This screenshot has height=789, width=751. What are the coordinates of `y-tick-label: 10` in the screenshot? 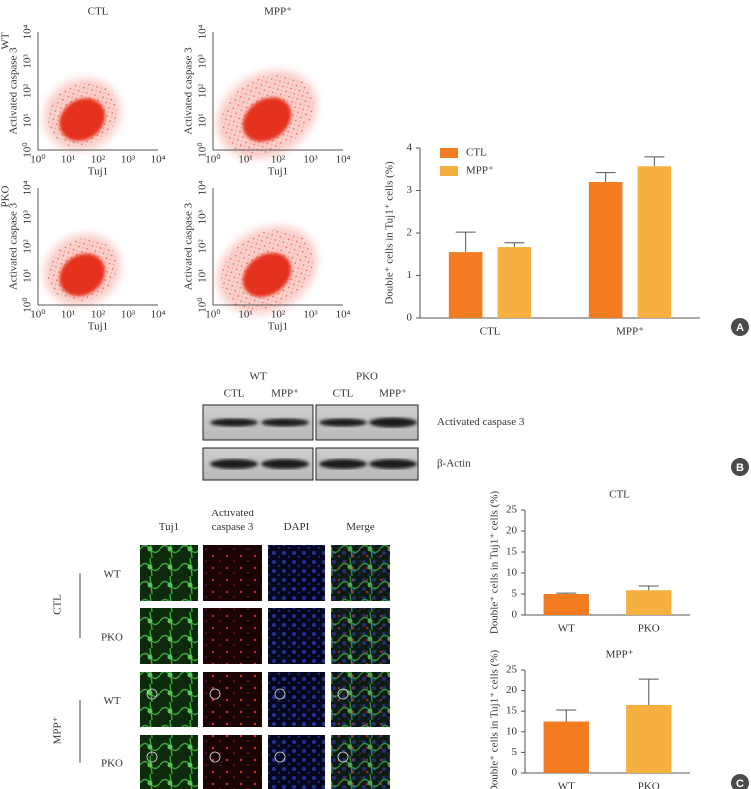 It's located at (512, 573).